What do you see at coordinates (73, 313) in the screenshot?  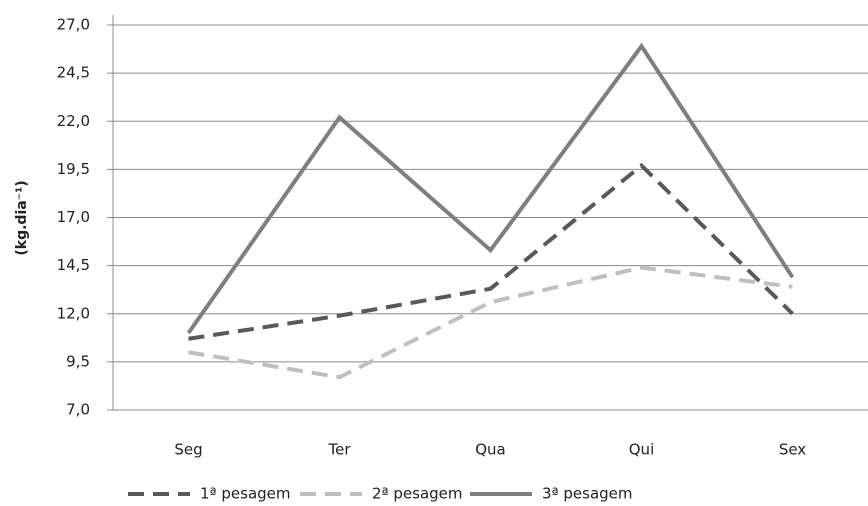 I see `y-tick-label: 12,0` at bounding box center [73, 313].